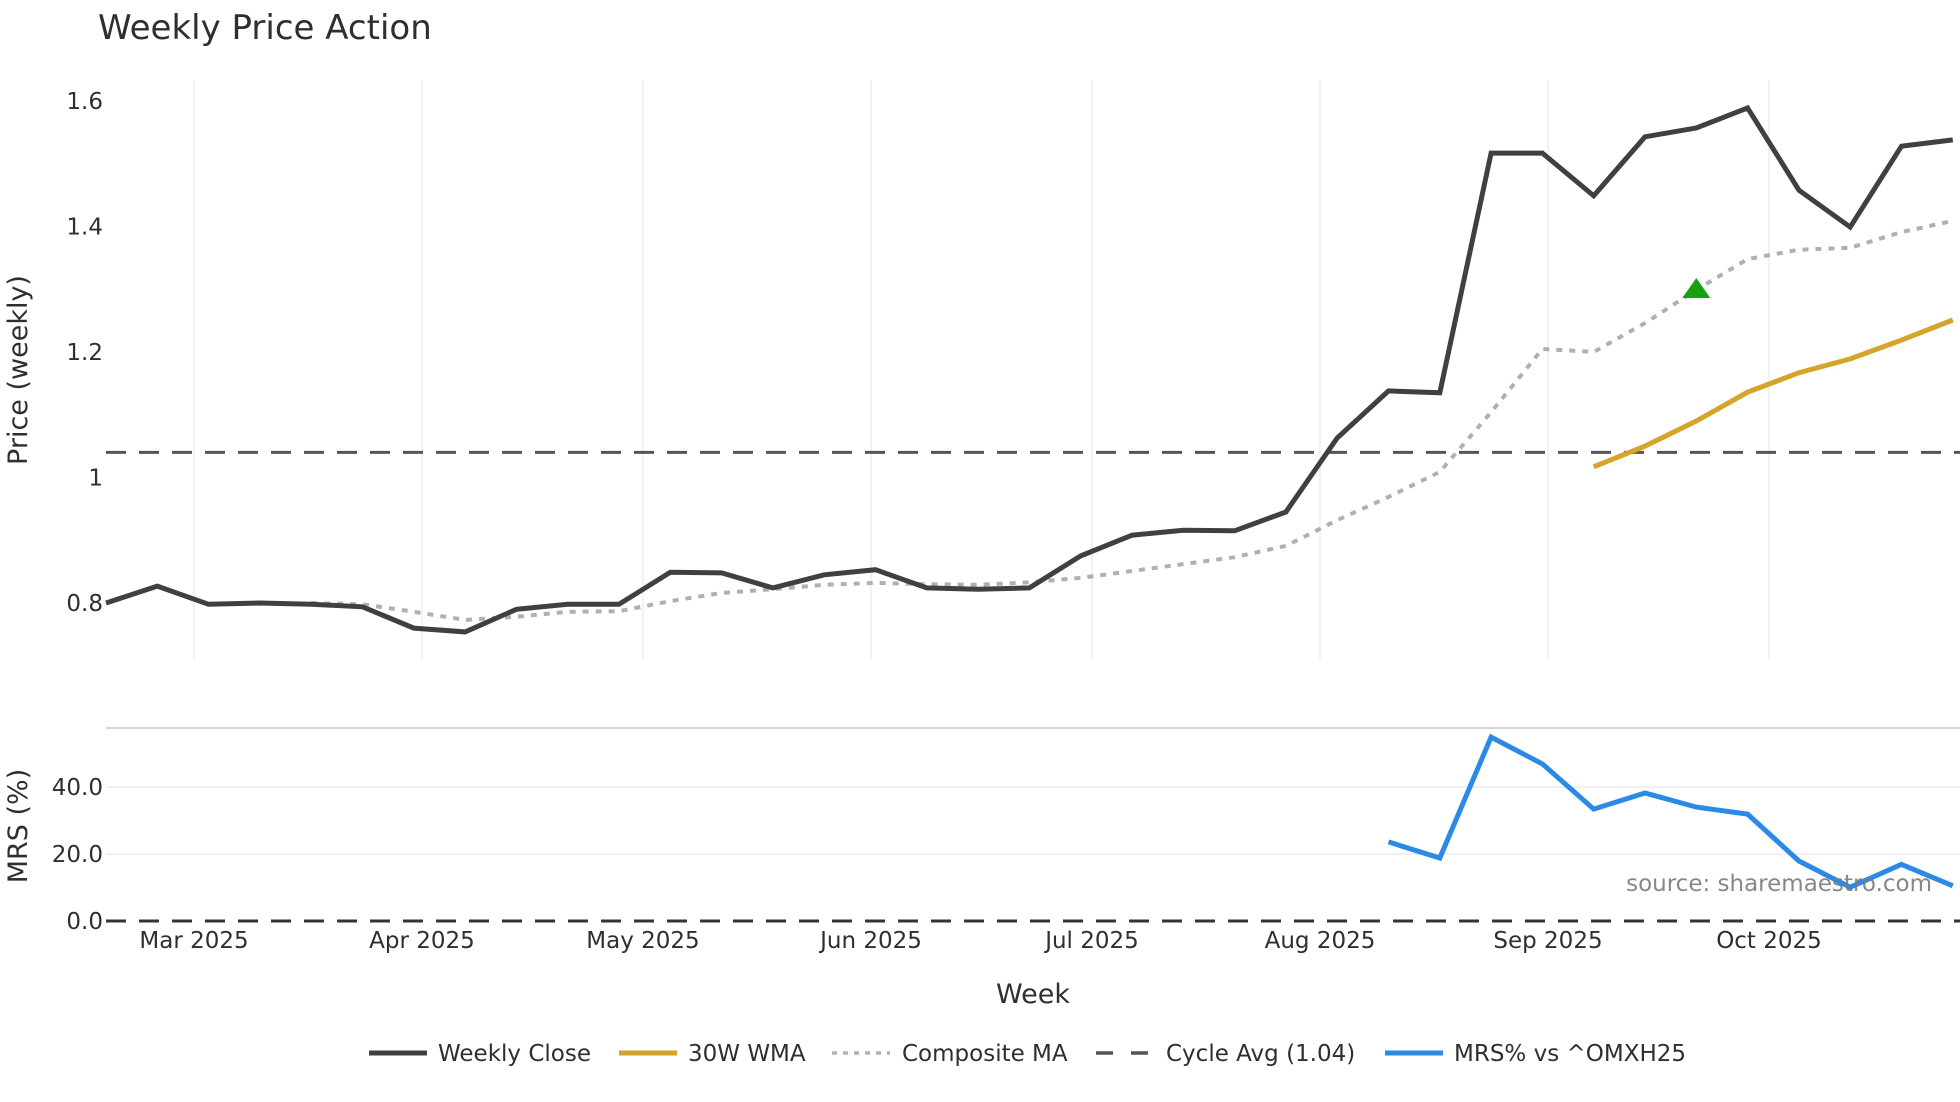 The height and width of the screenshot is (1102, 1960). What do you see at coordinates (642, 941) in the screenshot?
I see `x-tick-label: May 2025` at bounding box center [642, 941].